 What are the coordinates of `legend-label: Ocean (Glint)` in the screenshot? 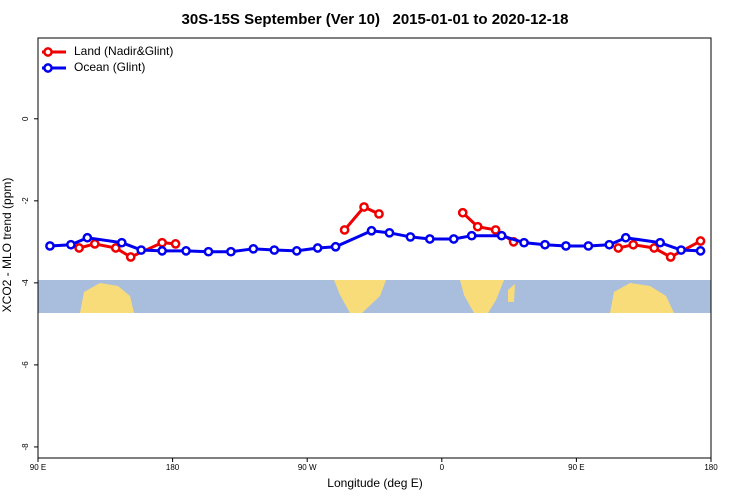 It's located at (109, 67).